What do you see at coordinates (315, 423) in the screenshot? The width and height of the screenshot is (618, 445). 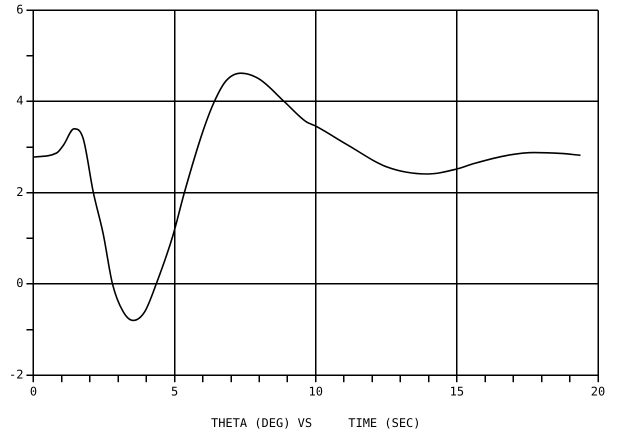 I see `x-axis-title: THETA (DEG) VS TIME (SEC)` at bounding box center [315, 423].